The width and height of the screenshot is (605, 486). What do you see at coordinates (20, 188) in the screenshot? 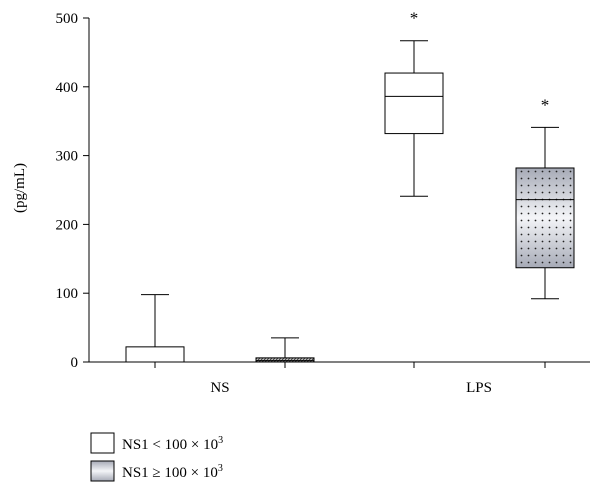
I see `y-axis-label: (pg/mL)` at bounding box center [20, 188].